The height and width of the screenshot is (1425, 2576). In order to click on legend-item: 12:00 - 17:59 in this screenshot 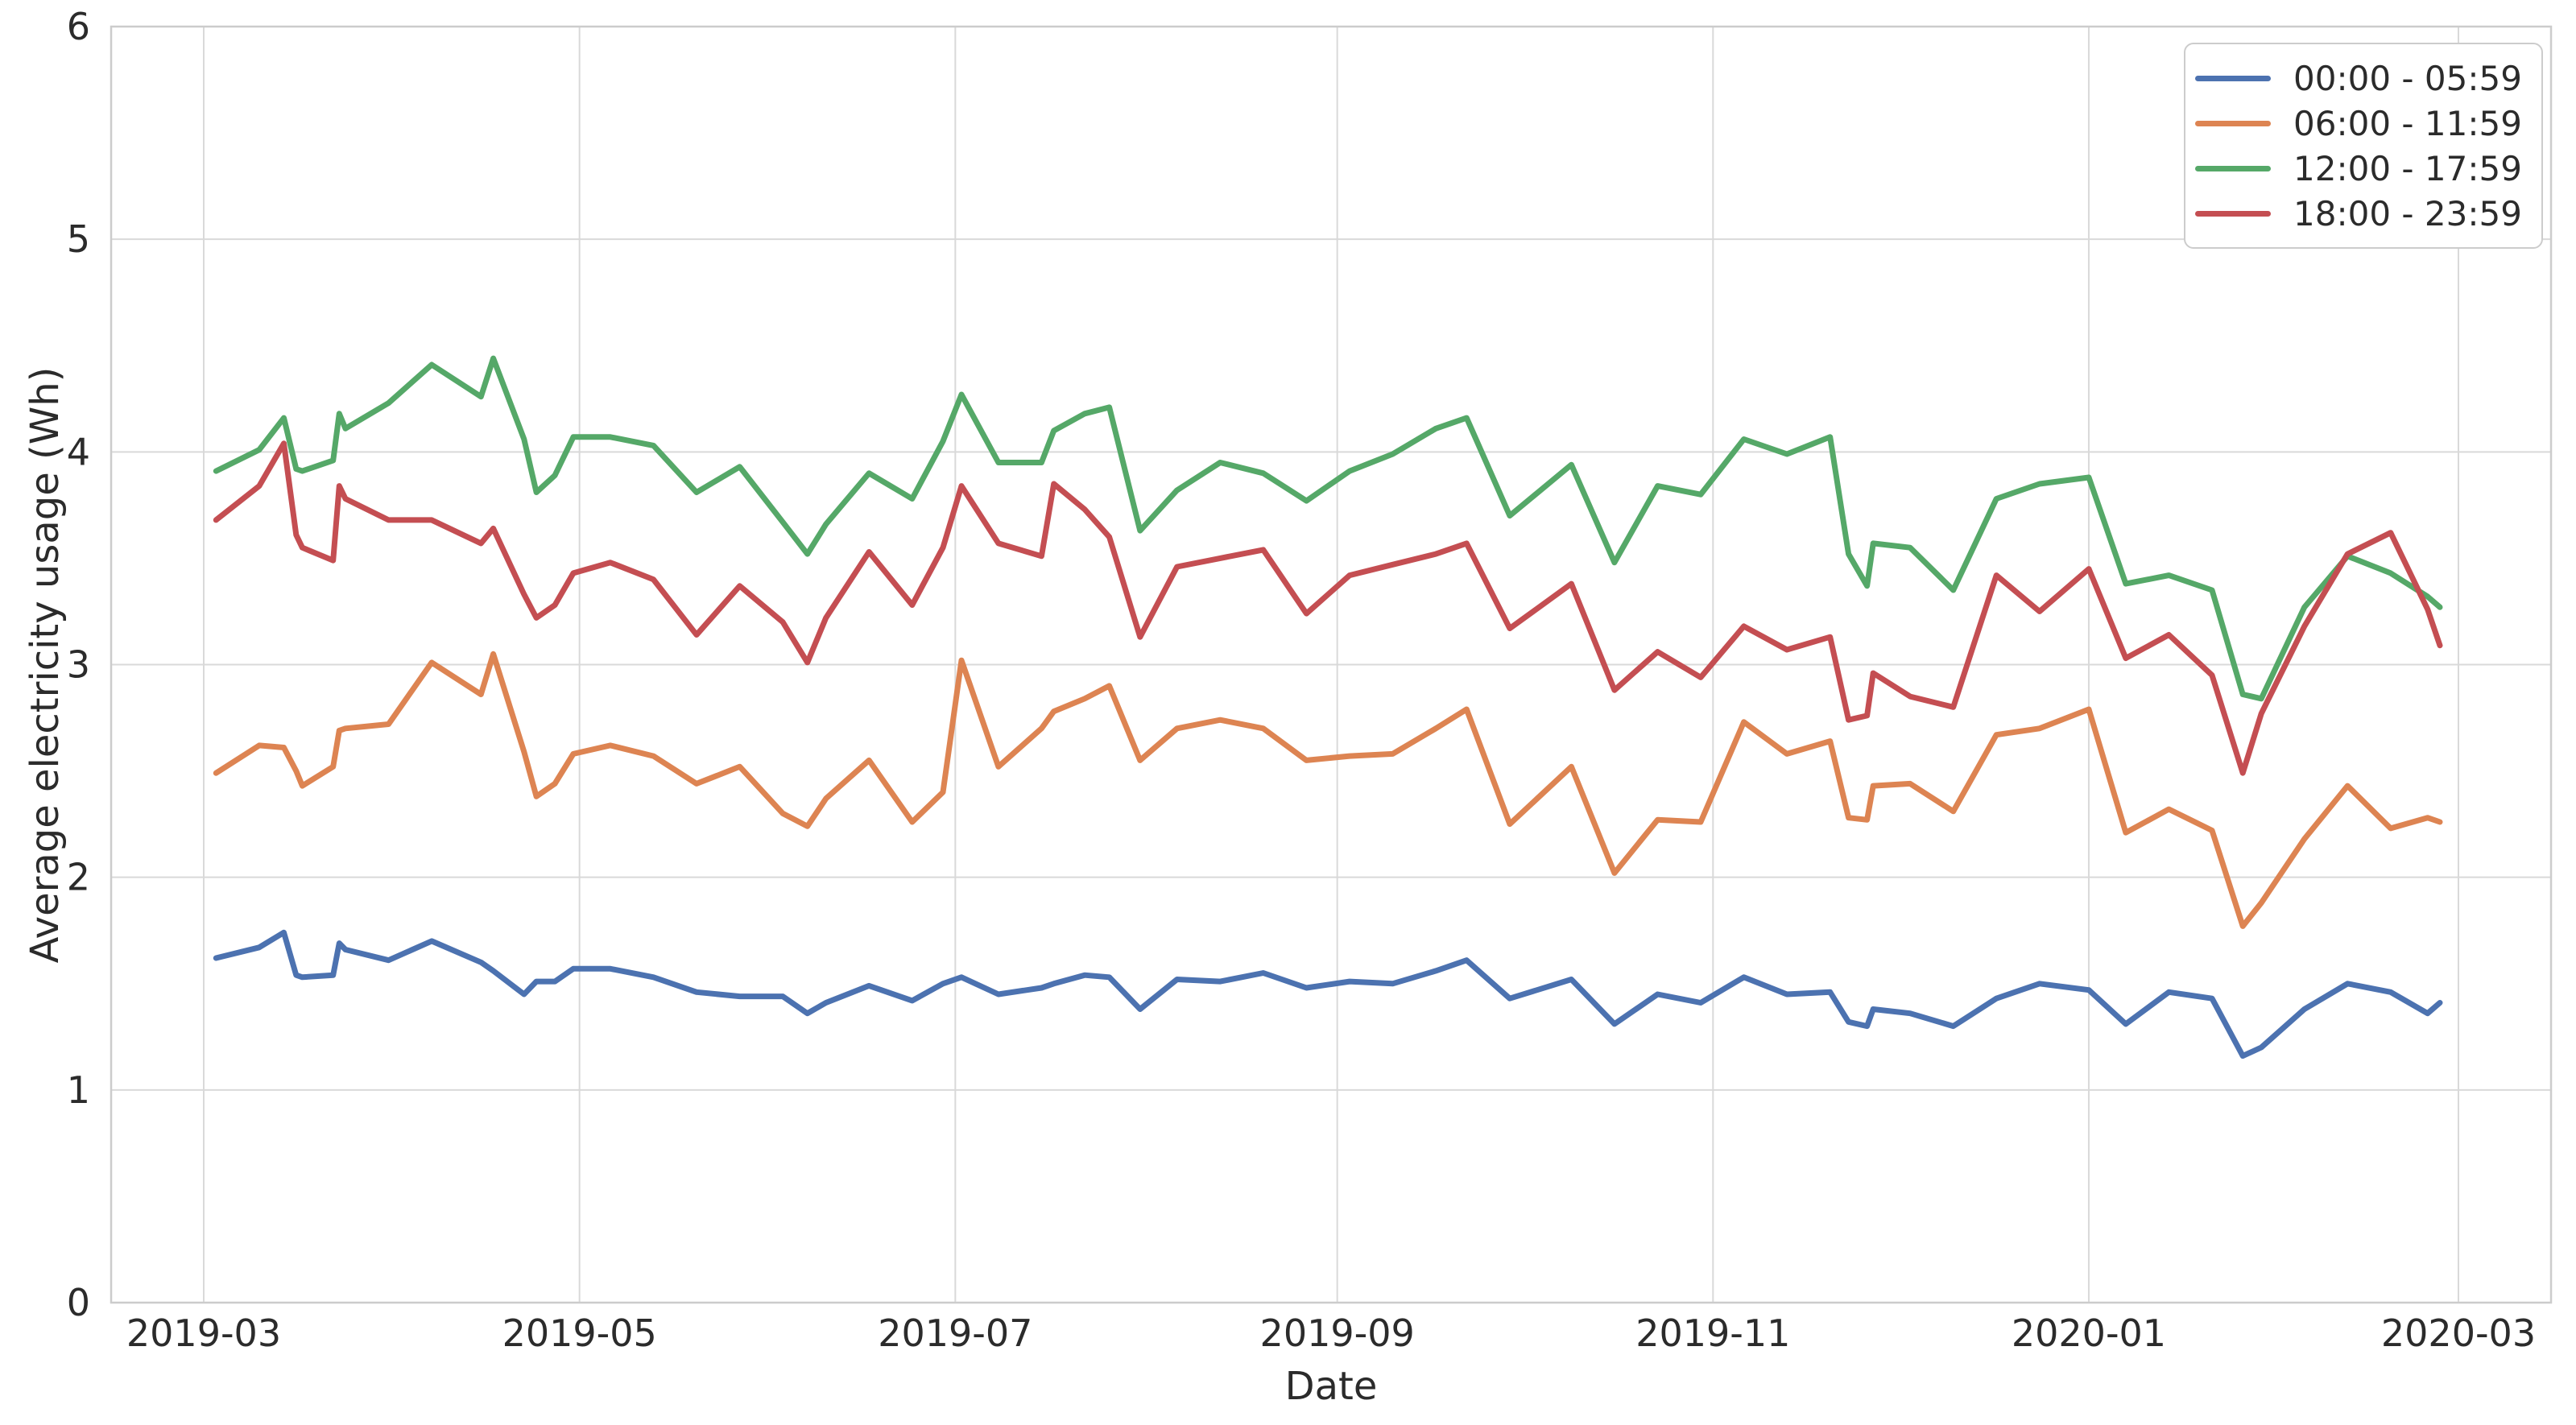, I will do `click(2368, 168)`.